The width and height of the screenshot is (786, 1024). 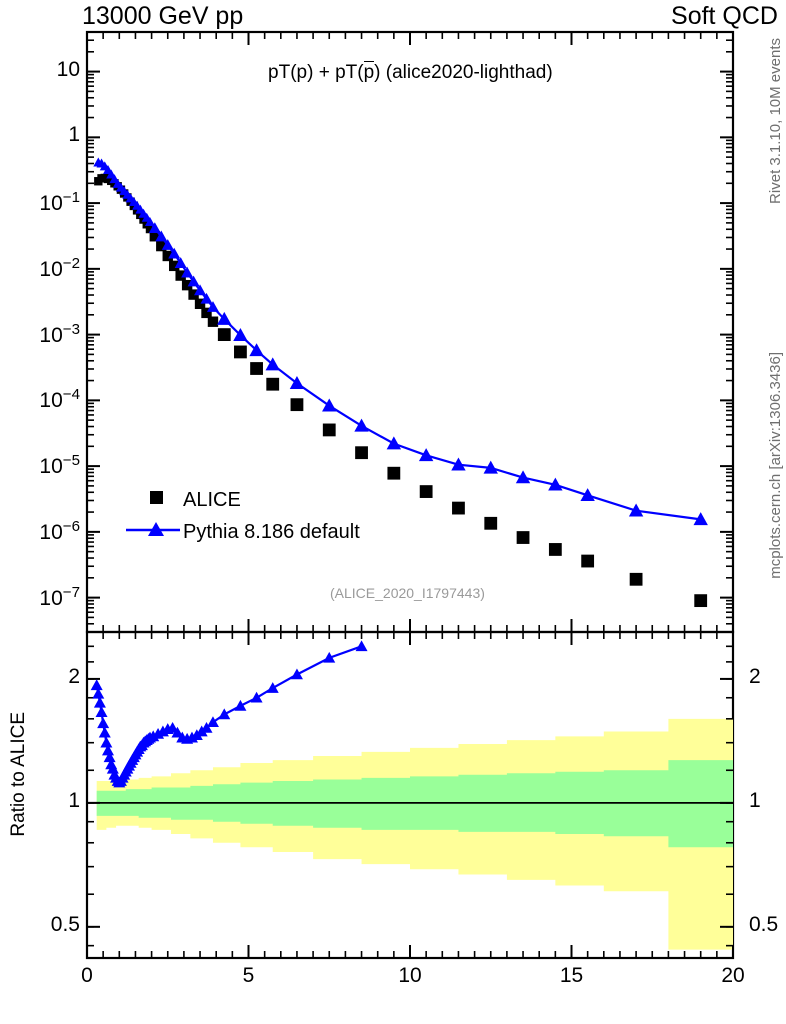 What do you see at coordinates (410, 975) in the screenshot?
I see `xtick-label: 10` at bounding box center [410, 975].